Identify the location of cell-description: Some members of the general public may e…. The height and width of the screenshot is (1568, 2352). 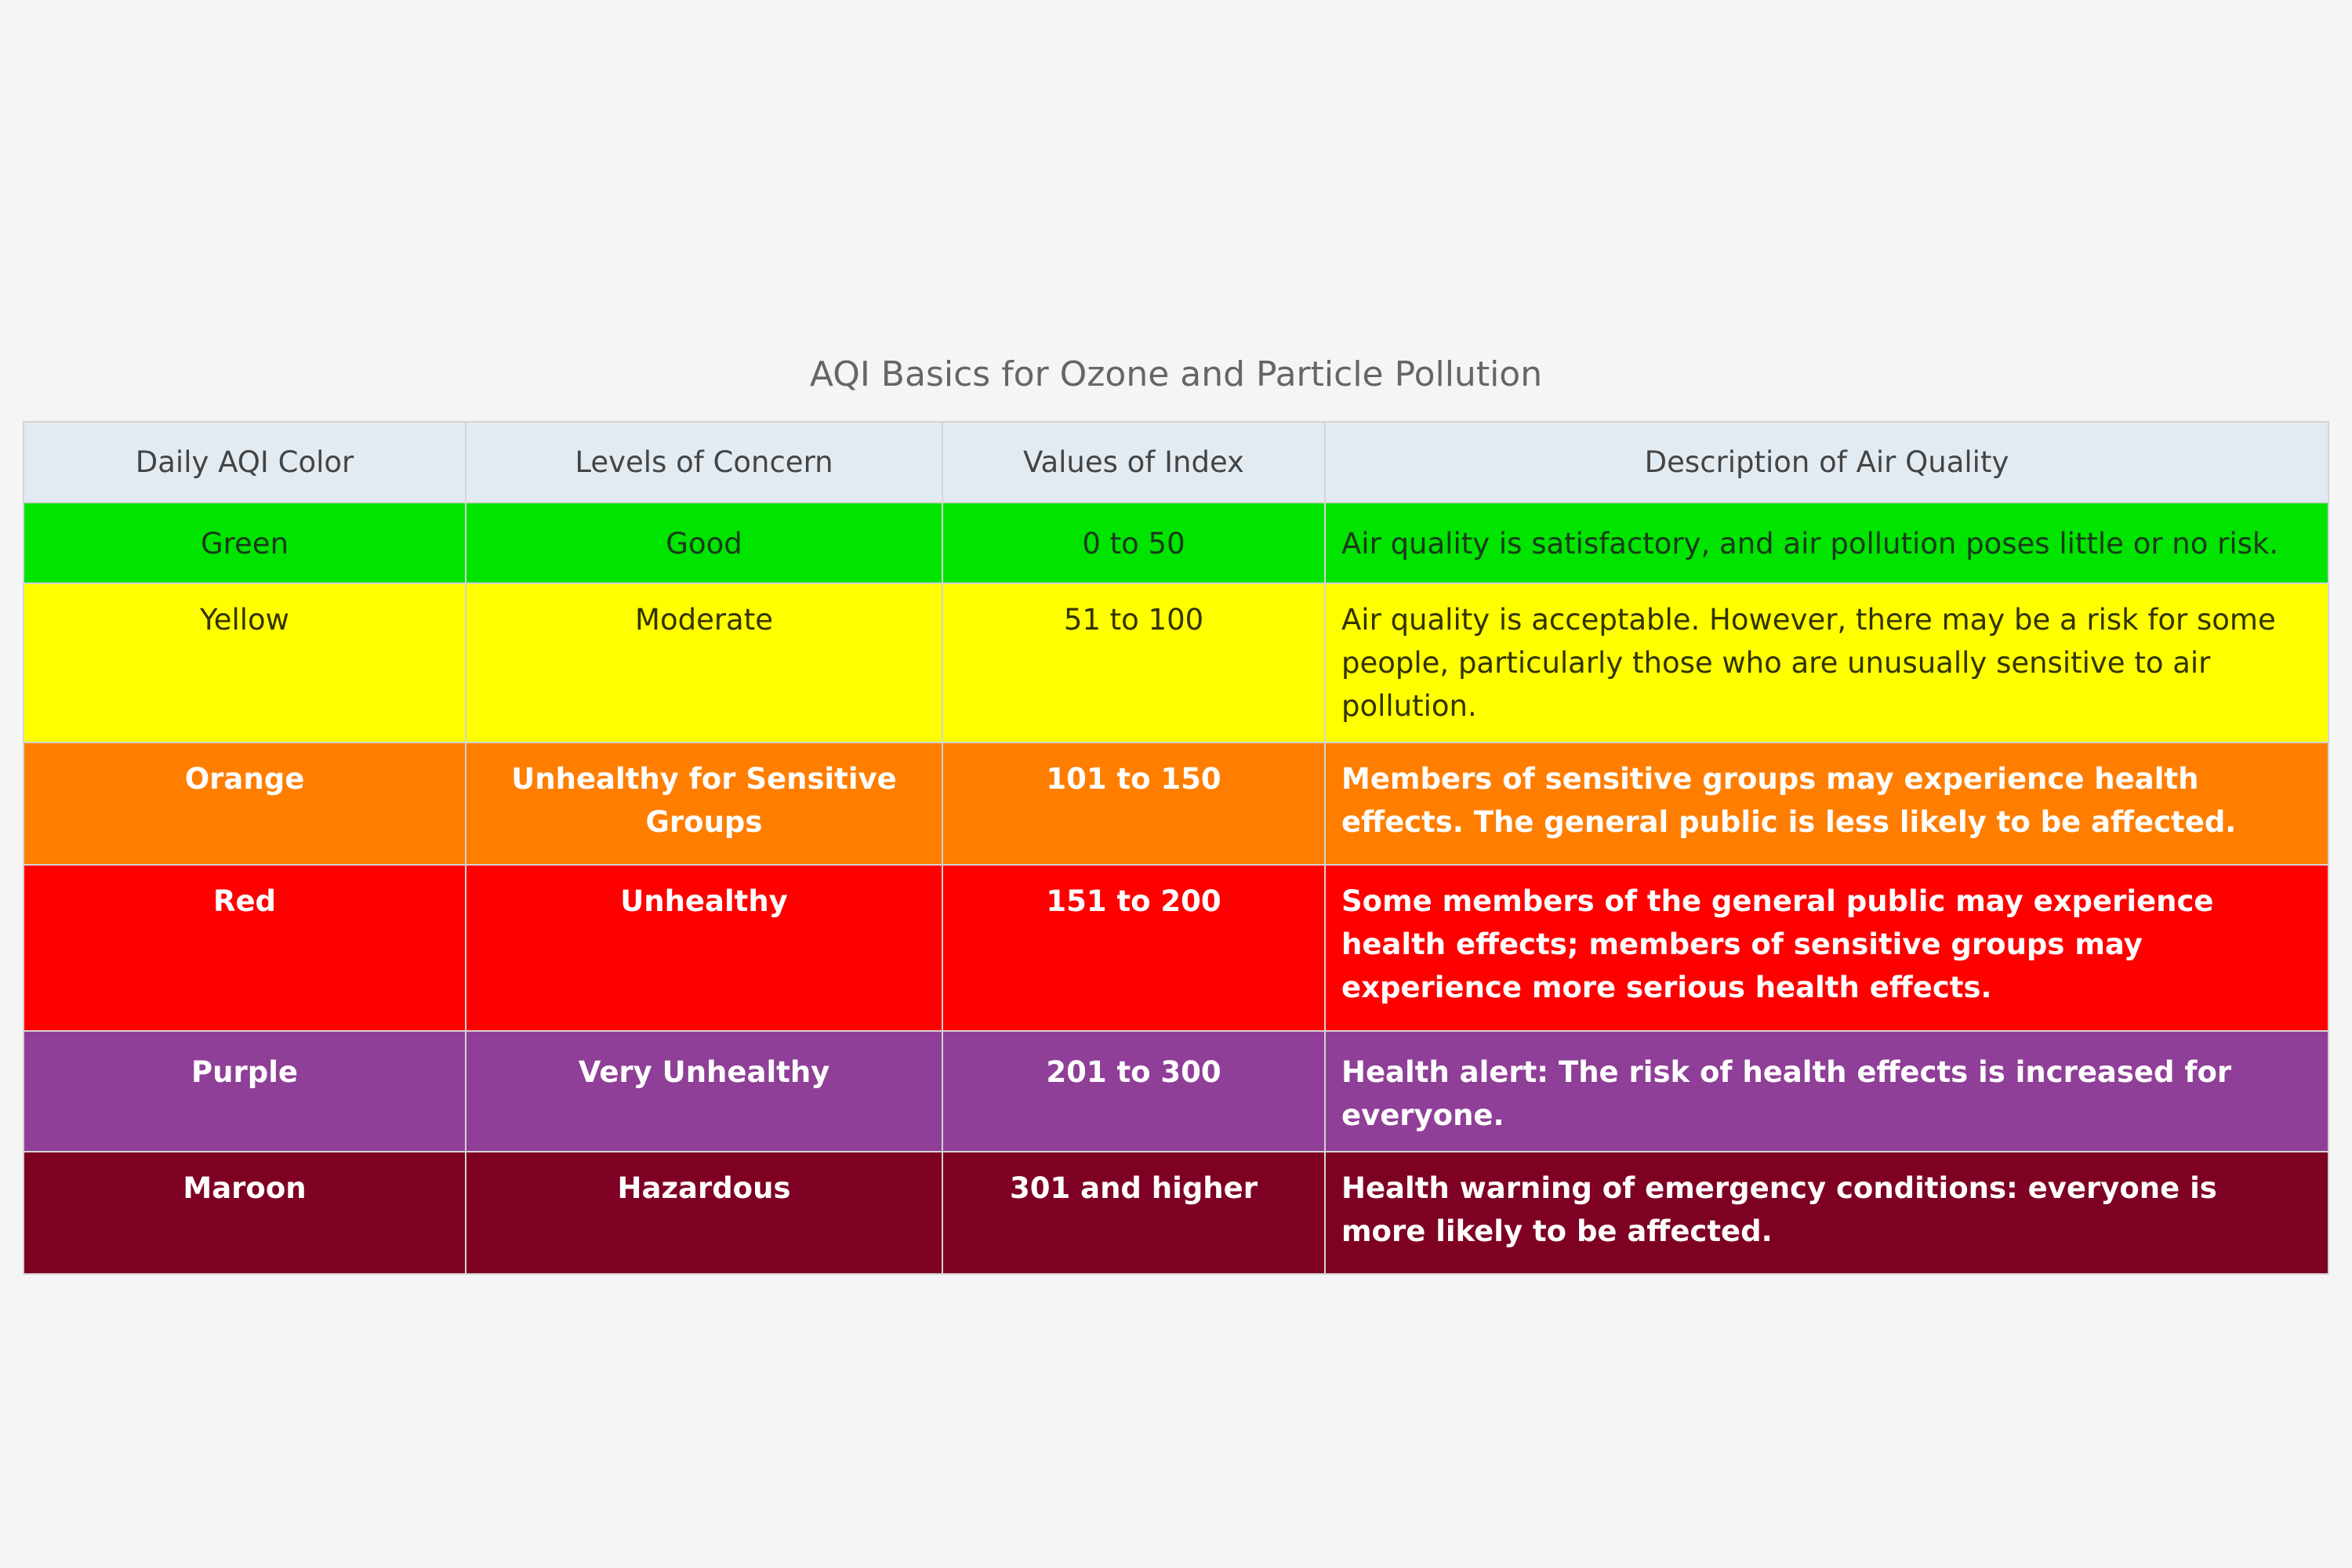
(1827, 948).